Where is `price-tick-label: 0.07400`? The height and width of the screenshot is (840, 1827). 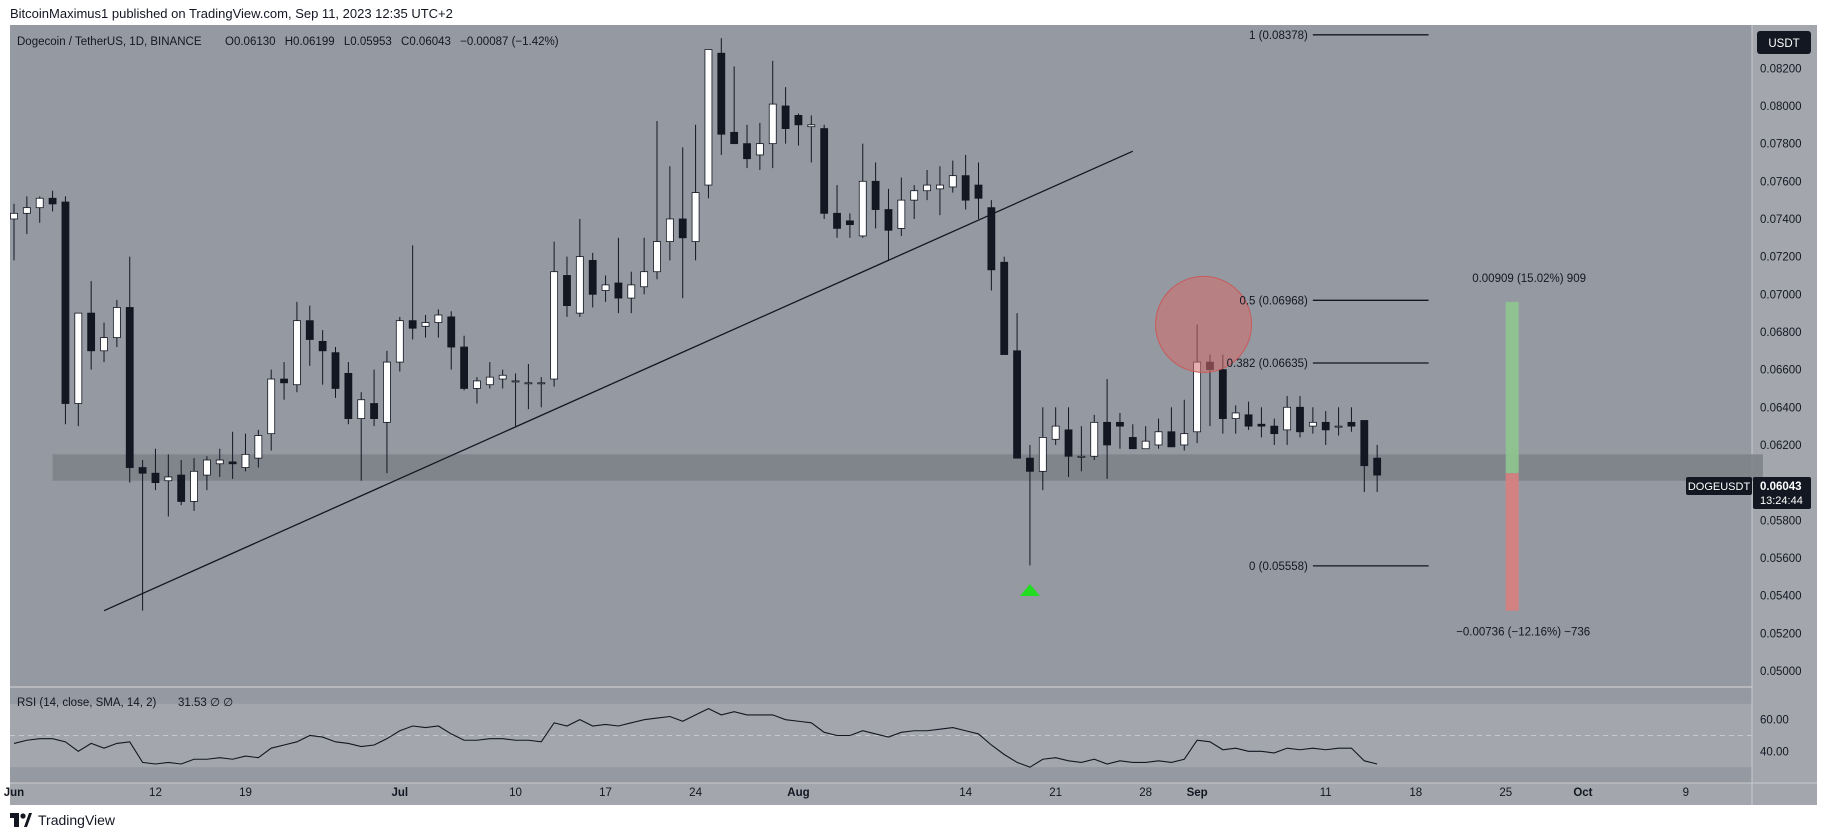
price-tick-label: 0.07400 is located at coordinates (1781, 220).